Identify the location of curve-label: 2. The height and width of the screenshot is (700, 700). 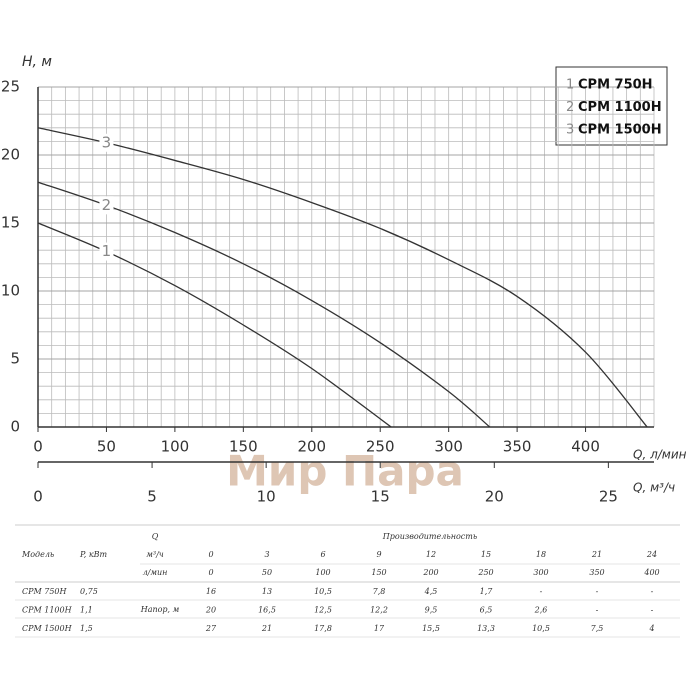
(107, 205).